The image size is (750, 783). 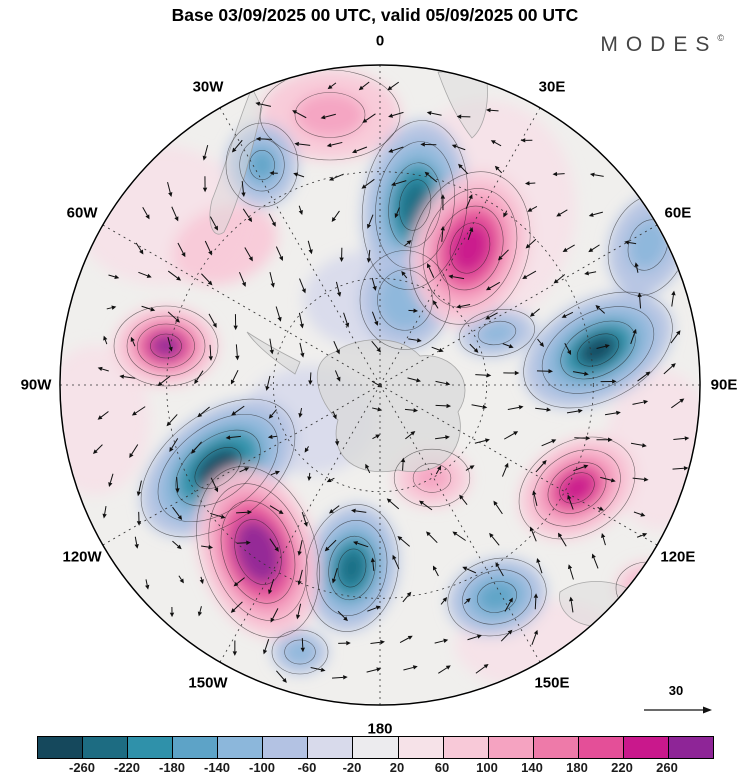 What do you see at coordinates (577, 767) in the screenshot?
I see `colorbar-tick-label: 180` at bounding box center [577, 767].